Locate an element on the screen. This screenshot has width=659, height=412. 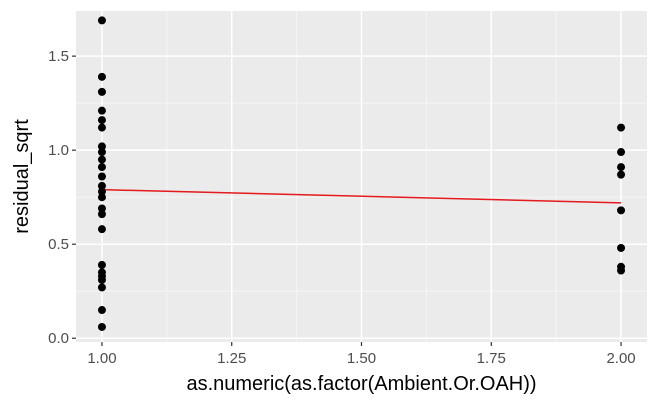
x-tick-label: 2.00 is located at coordinates (620, 358).